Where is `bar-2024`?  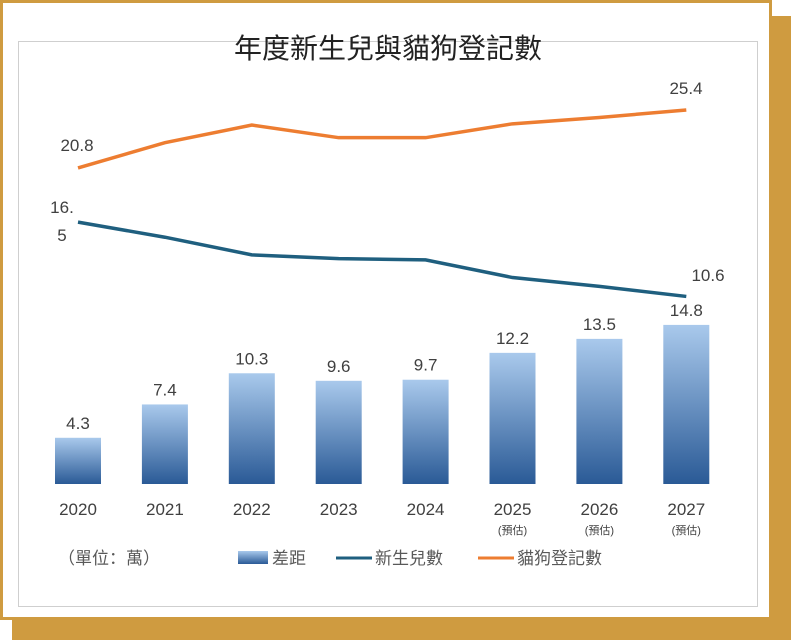
bar-2024 is located at coordinates (425, 431).